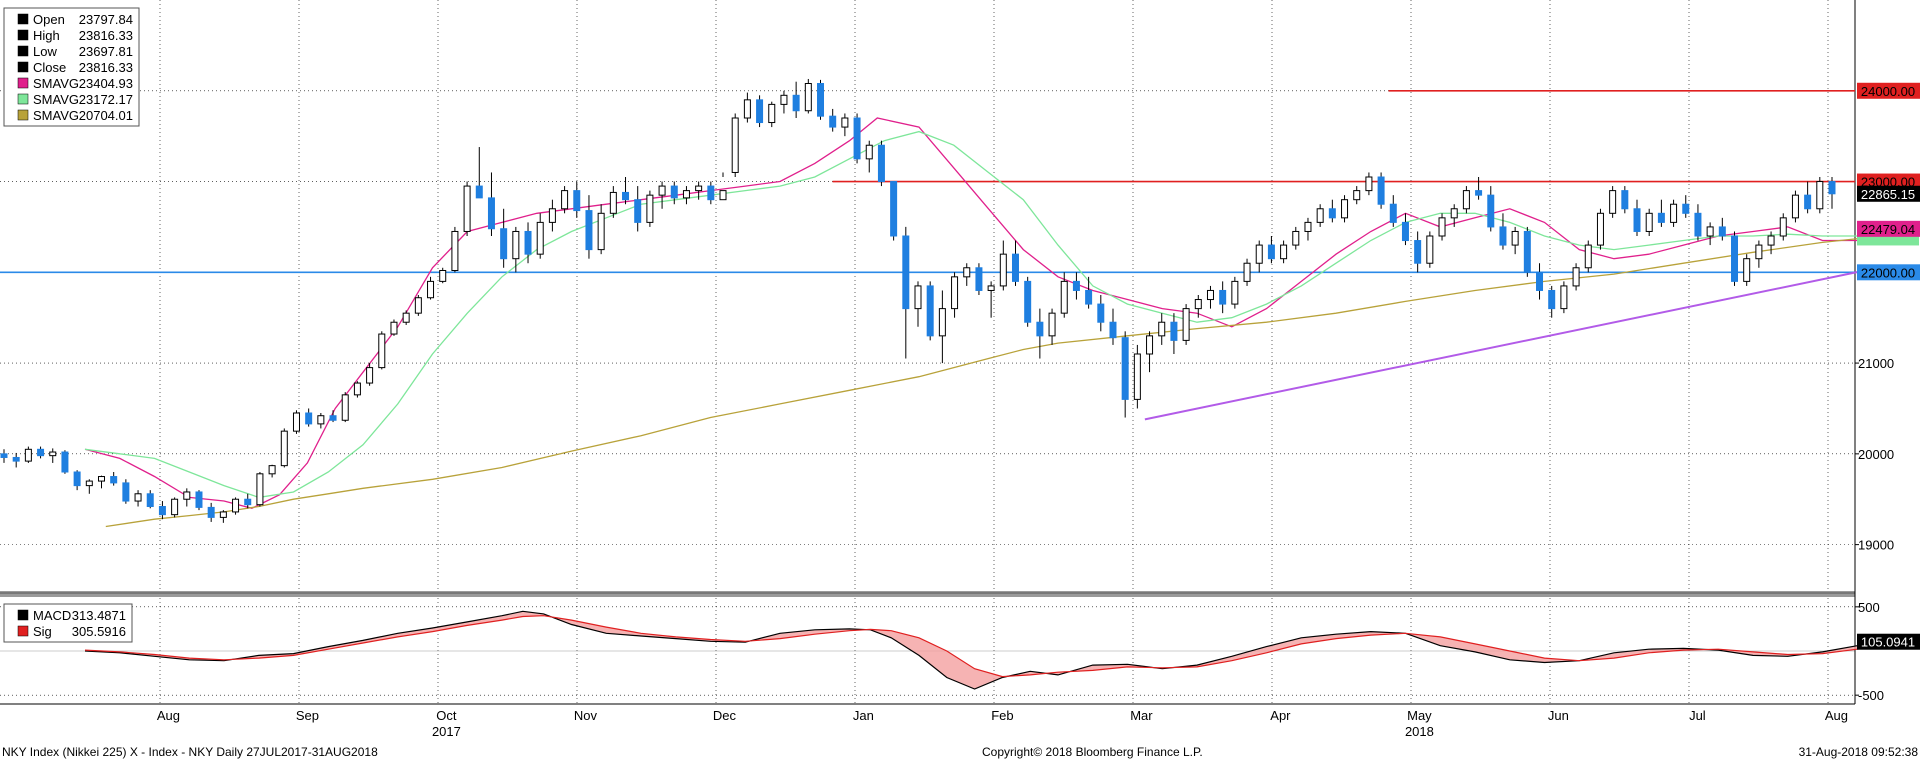 The height and width of the screenshot is (761, 1920). What do you see at coordinates (1871, 695) in the screenshot?
I see `macd-tick-label: -500` at bounding box center [1871, 695].